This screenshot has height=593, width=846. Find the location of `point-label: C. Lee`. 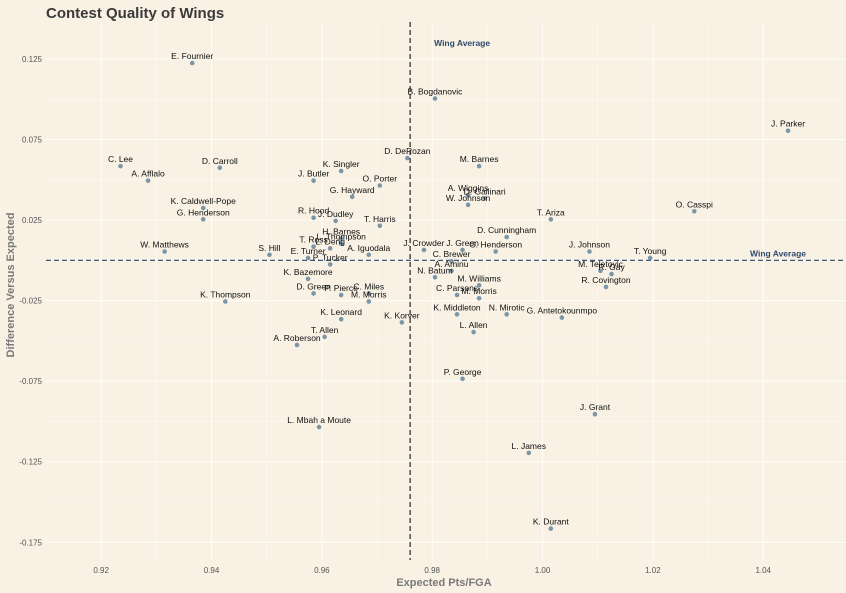

point-label: C. Lee is located at coordinates (120, 159).